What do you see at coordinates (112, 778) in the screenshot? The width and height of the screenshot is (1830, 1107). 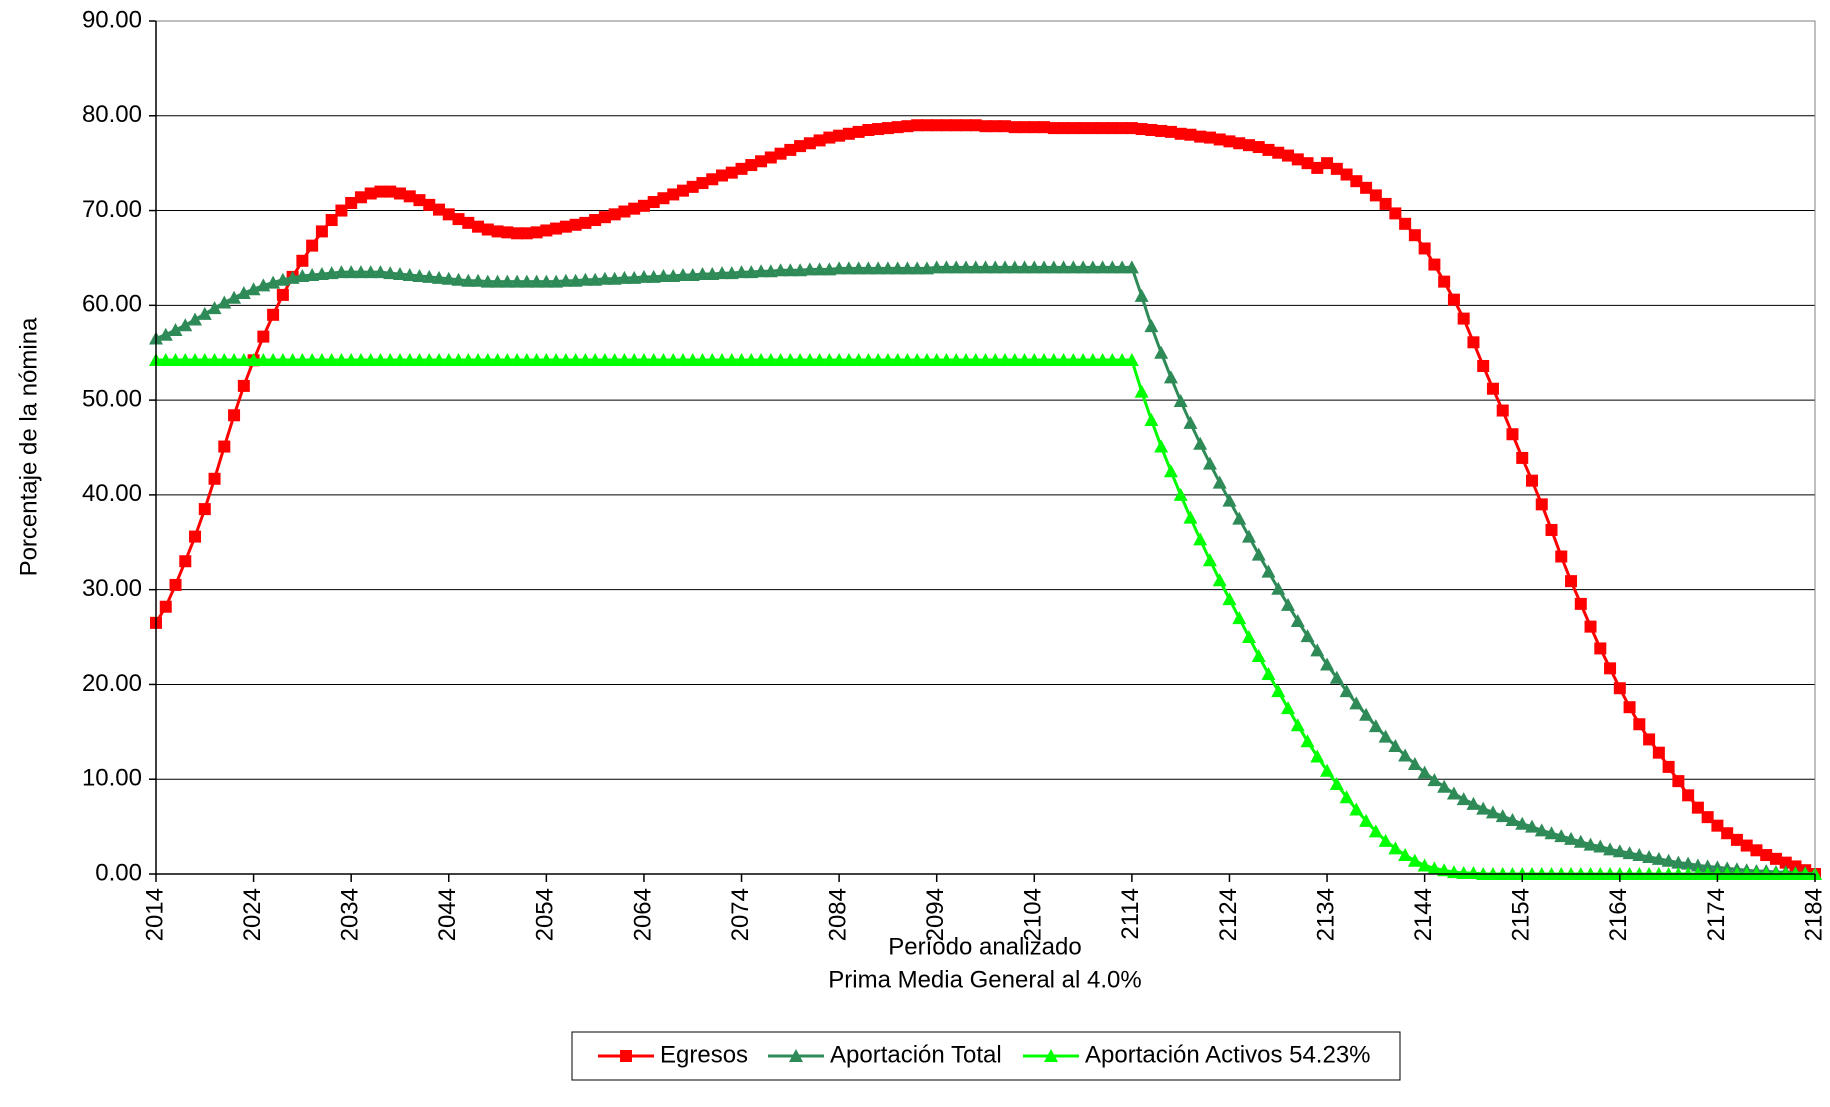 I see `y-tick-label: 10.00` at bounding box center [112, 778].